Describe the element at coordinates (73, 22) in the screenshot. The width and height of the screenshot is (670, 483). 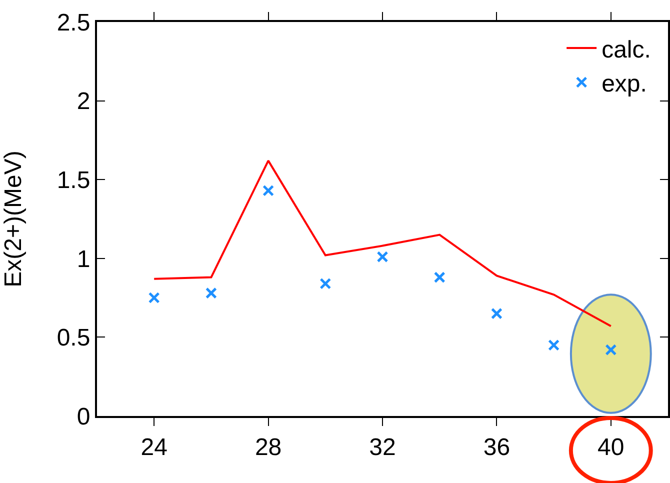
I see `y-tick-label: 2.5` at that location.